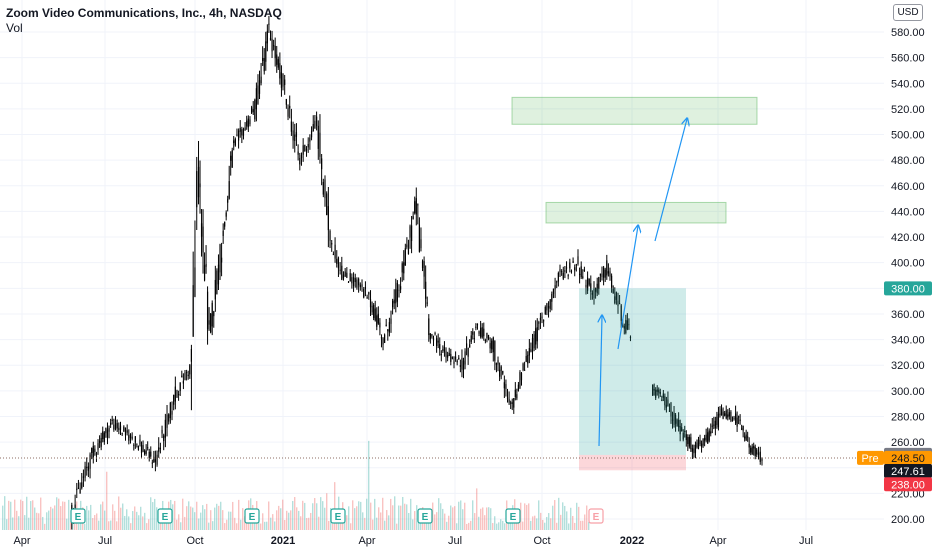 This screenshot has width=932, height=555. What do you see at coordinates (632, 371) in the screenshot?
I see `take-profit-zone` at bounding box center [632, 371].